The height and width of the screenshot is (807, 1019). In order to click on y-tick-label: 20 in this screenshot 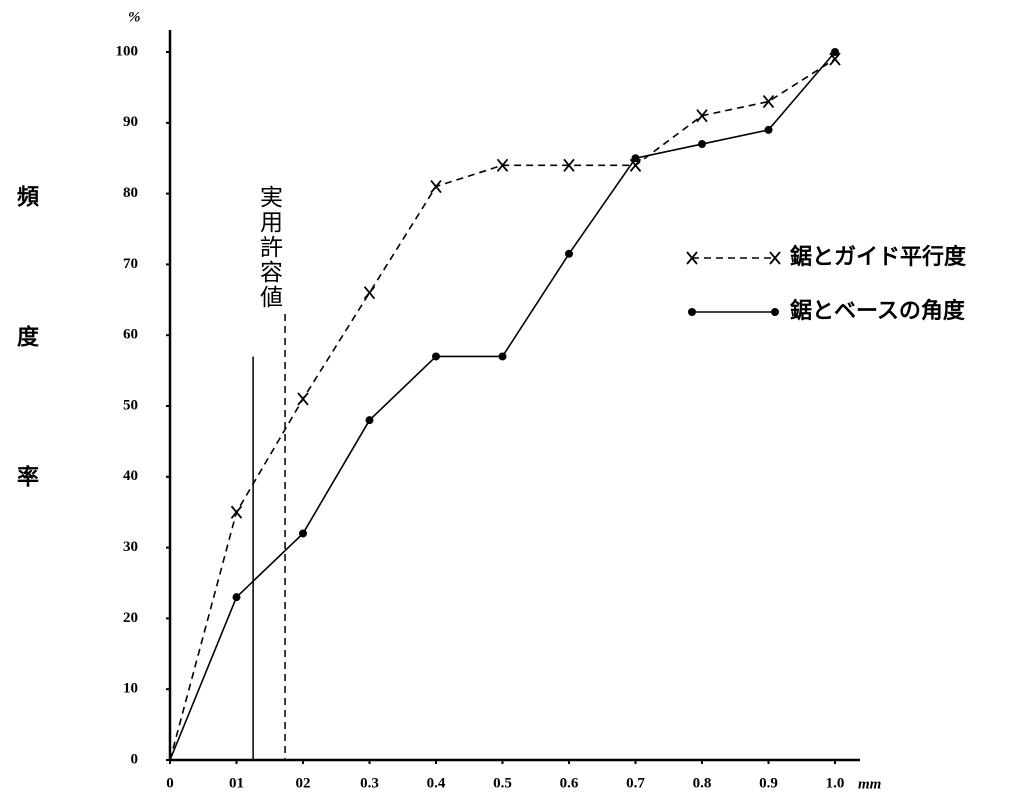, I will do `click(130, 618)`.